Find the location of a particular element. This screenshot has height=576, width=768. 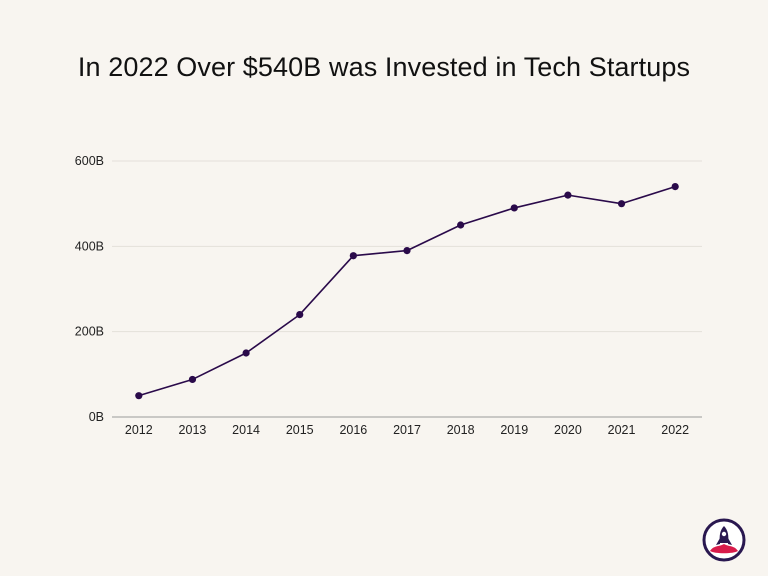

x-tick-label: 2012 is located at coordinates (139, 430).